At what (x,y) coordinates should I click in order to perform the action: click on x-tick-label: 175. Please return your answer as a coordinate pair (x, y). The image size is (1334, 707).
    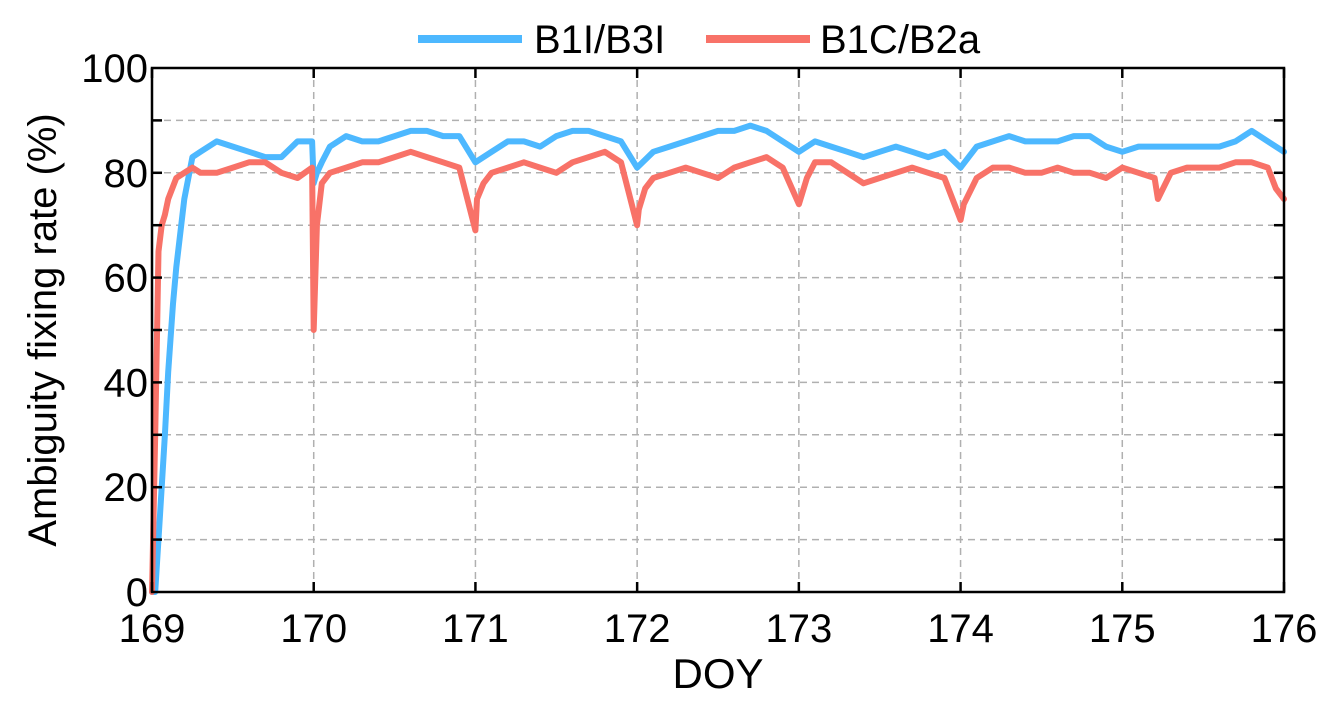
    Looking at the image, I should click on (1122, 629).